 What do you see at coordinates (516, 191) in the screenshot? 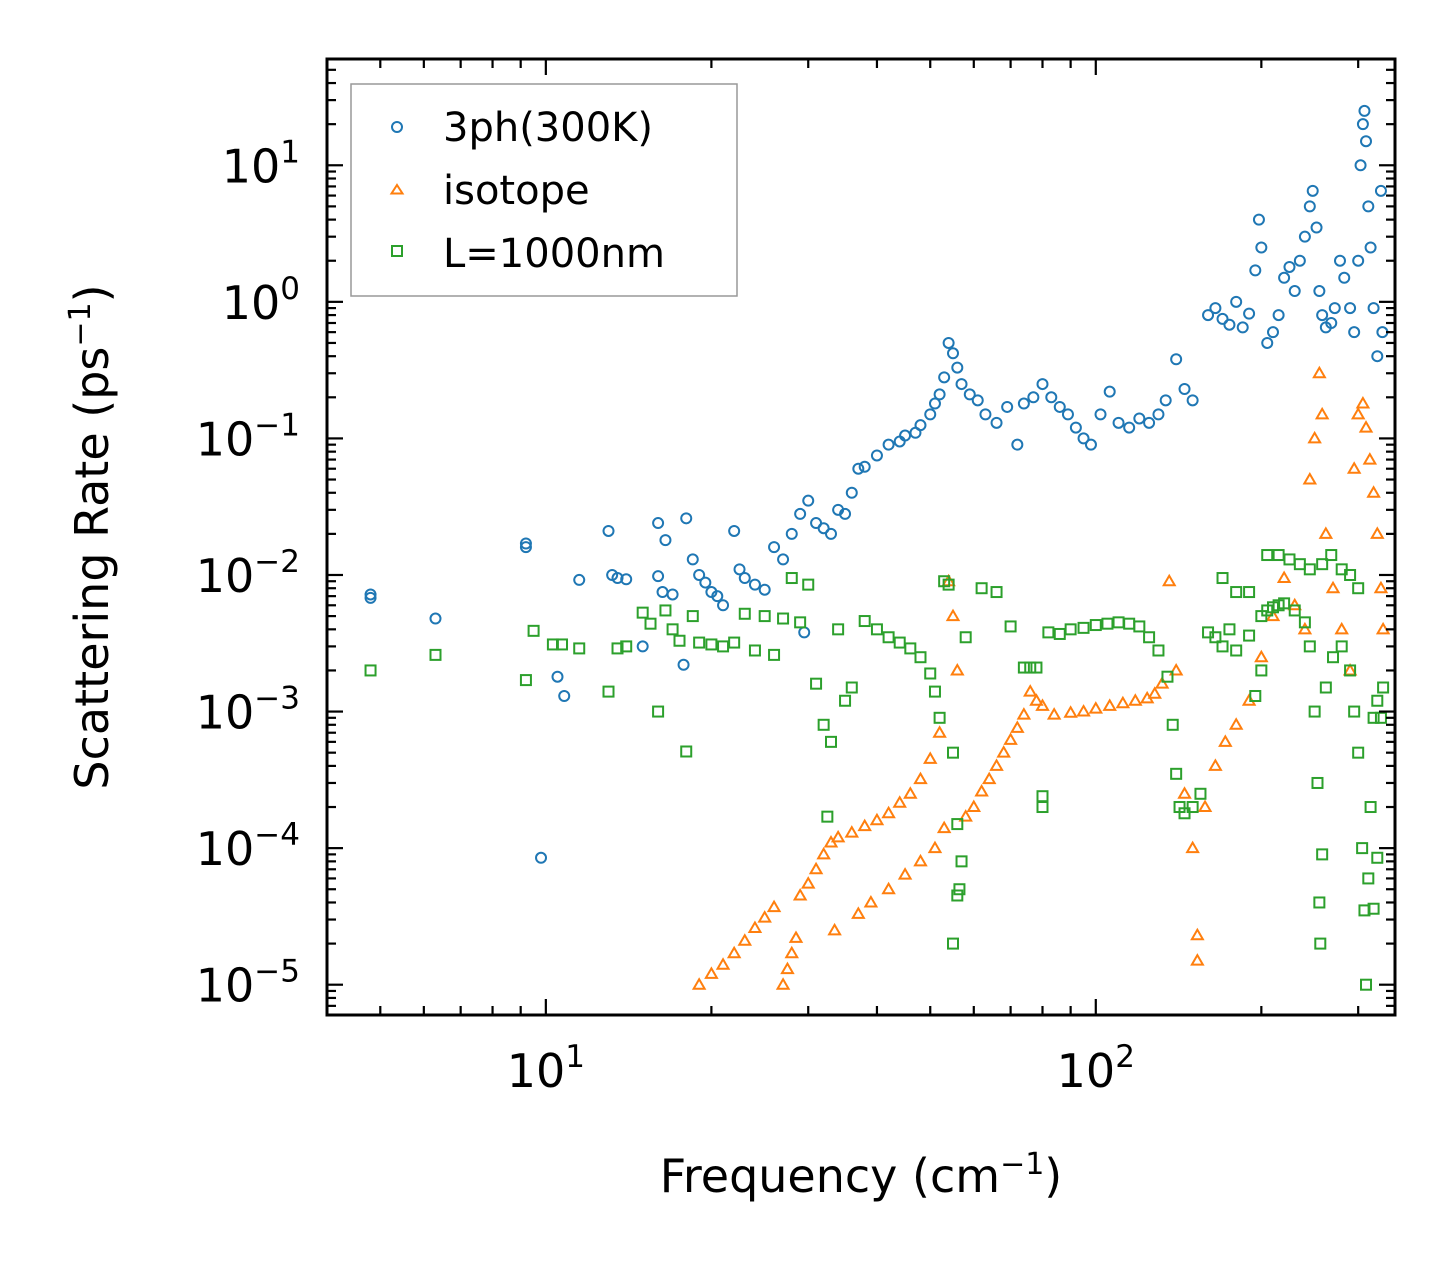
I see `legend-label-isotope: isotope` at bounding box center [516, 191].